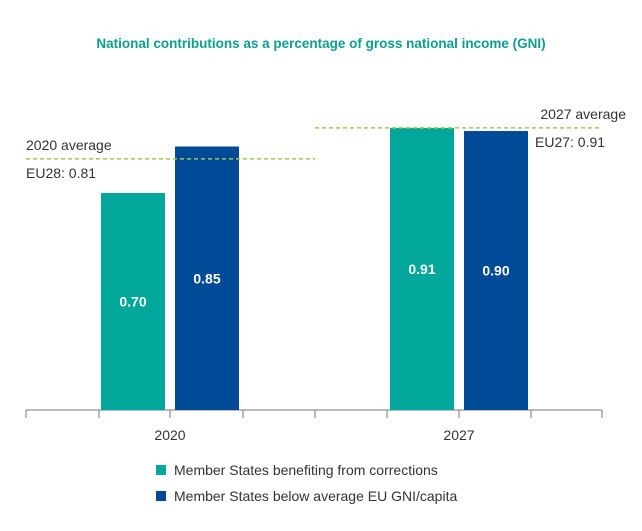  I want to click on bar-value-label-2027-series-1: 0.91, so click(421, 269).